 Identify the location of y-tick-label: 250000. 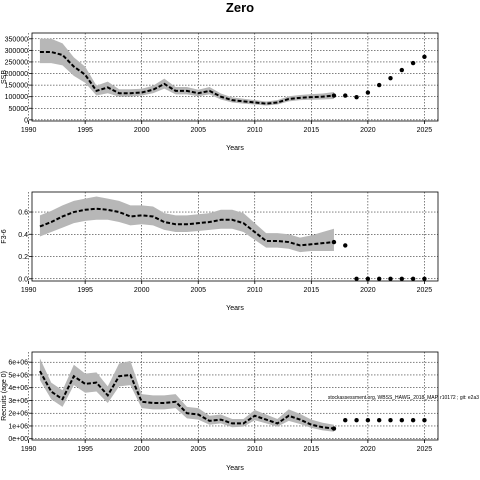
(16, 62).